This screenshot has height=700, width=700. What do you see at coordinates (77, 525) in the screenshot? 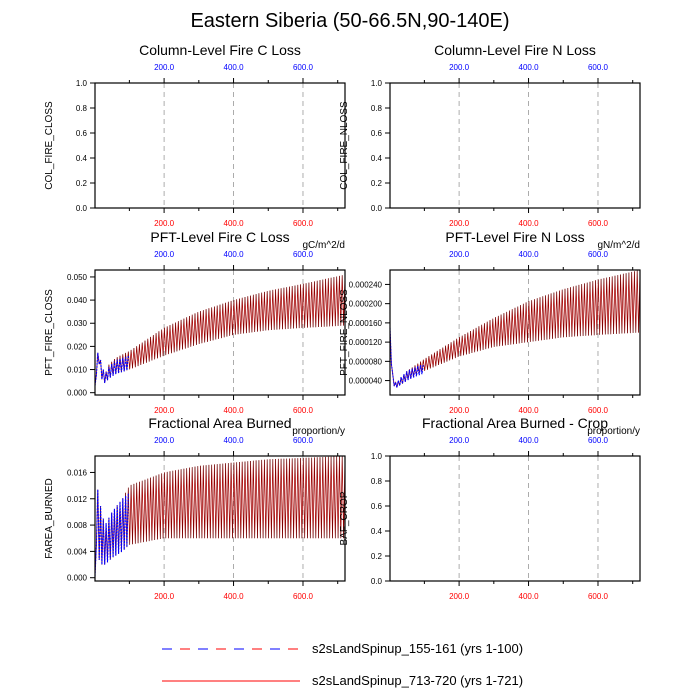
I see `y-tick-label: 0.008` at bounding box center [77, 525].